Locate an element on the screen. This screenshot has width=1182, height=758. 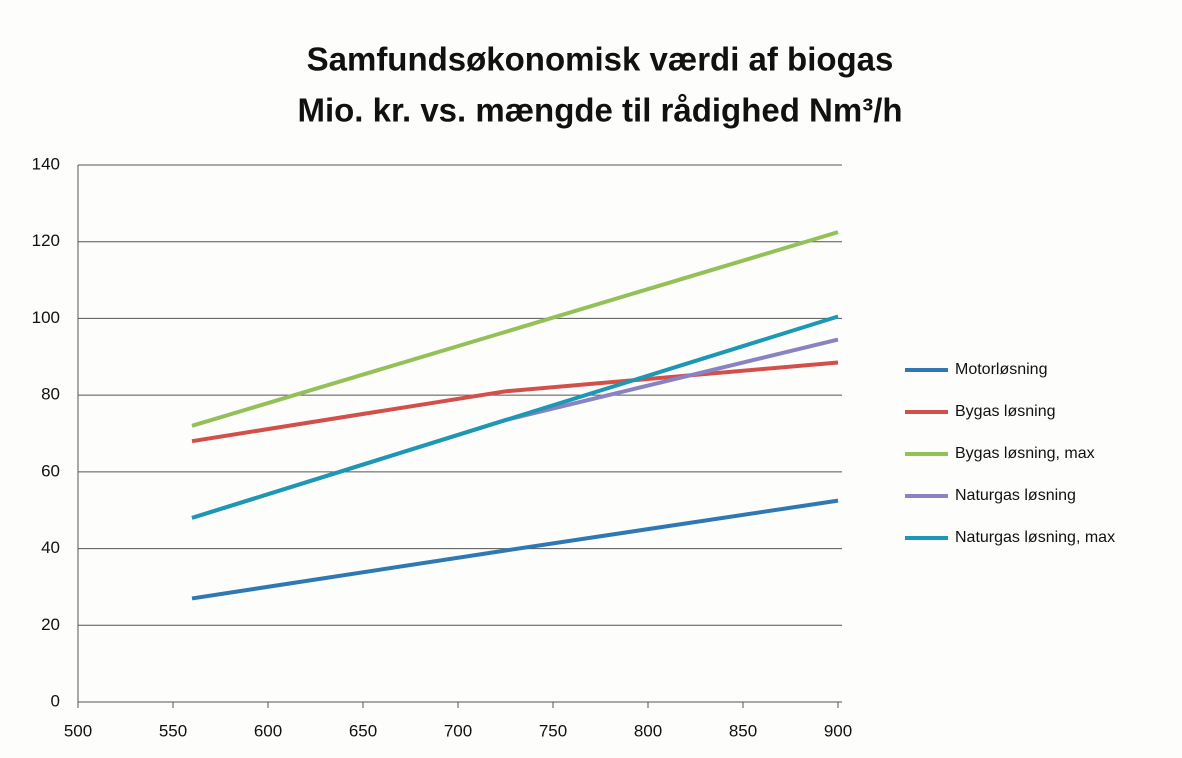
x-tick-label: 600 is located at coordinates (268, 730).